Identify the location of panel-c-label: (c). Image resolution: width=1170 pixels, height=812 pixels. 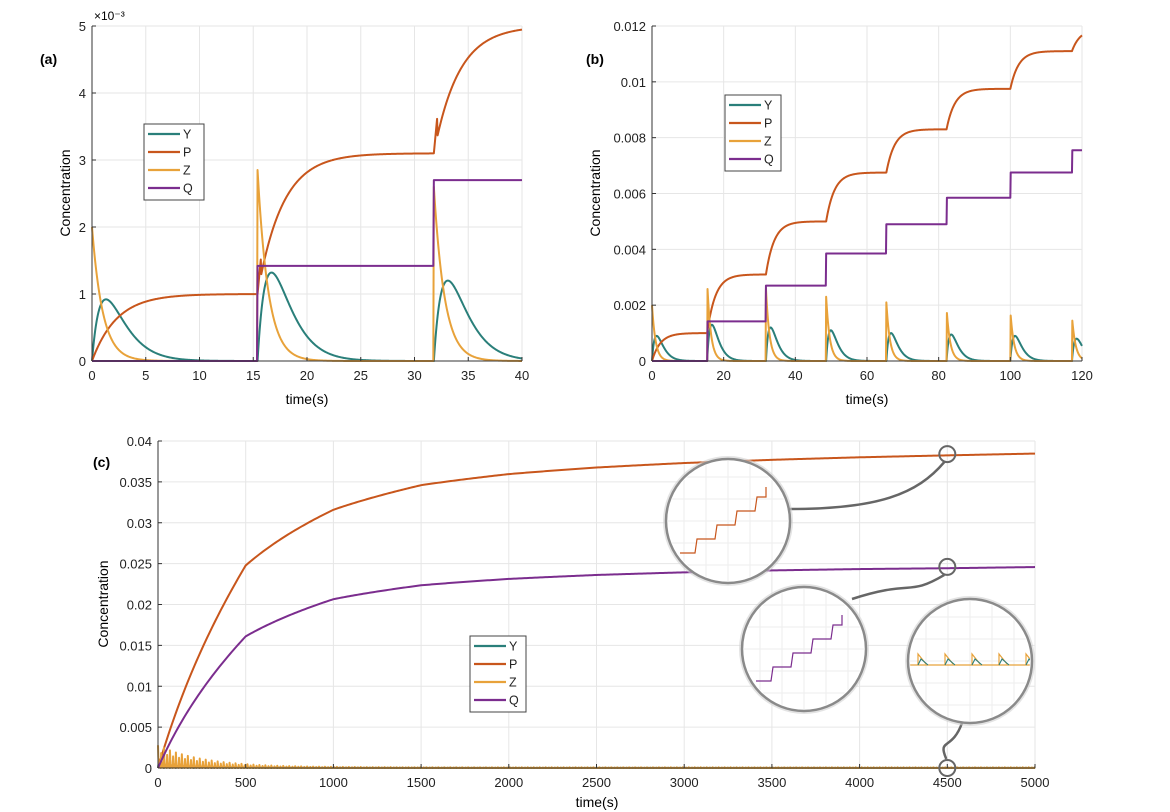
(101, 462).